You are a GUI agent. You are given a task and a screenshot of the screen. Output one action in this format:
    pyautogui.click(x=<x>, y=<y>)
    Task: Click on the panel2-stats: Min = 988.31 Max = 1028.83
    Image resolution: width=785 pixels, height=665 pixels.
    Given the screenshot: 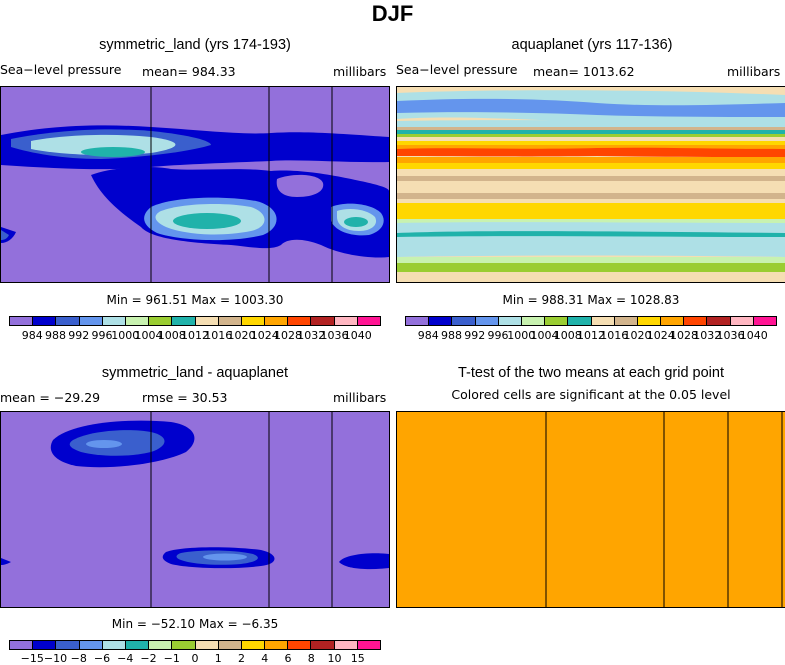 What is the action you would take?
    pyautogui.click(x=591, y=300)
    